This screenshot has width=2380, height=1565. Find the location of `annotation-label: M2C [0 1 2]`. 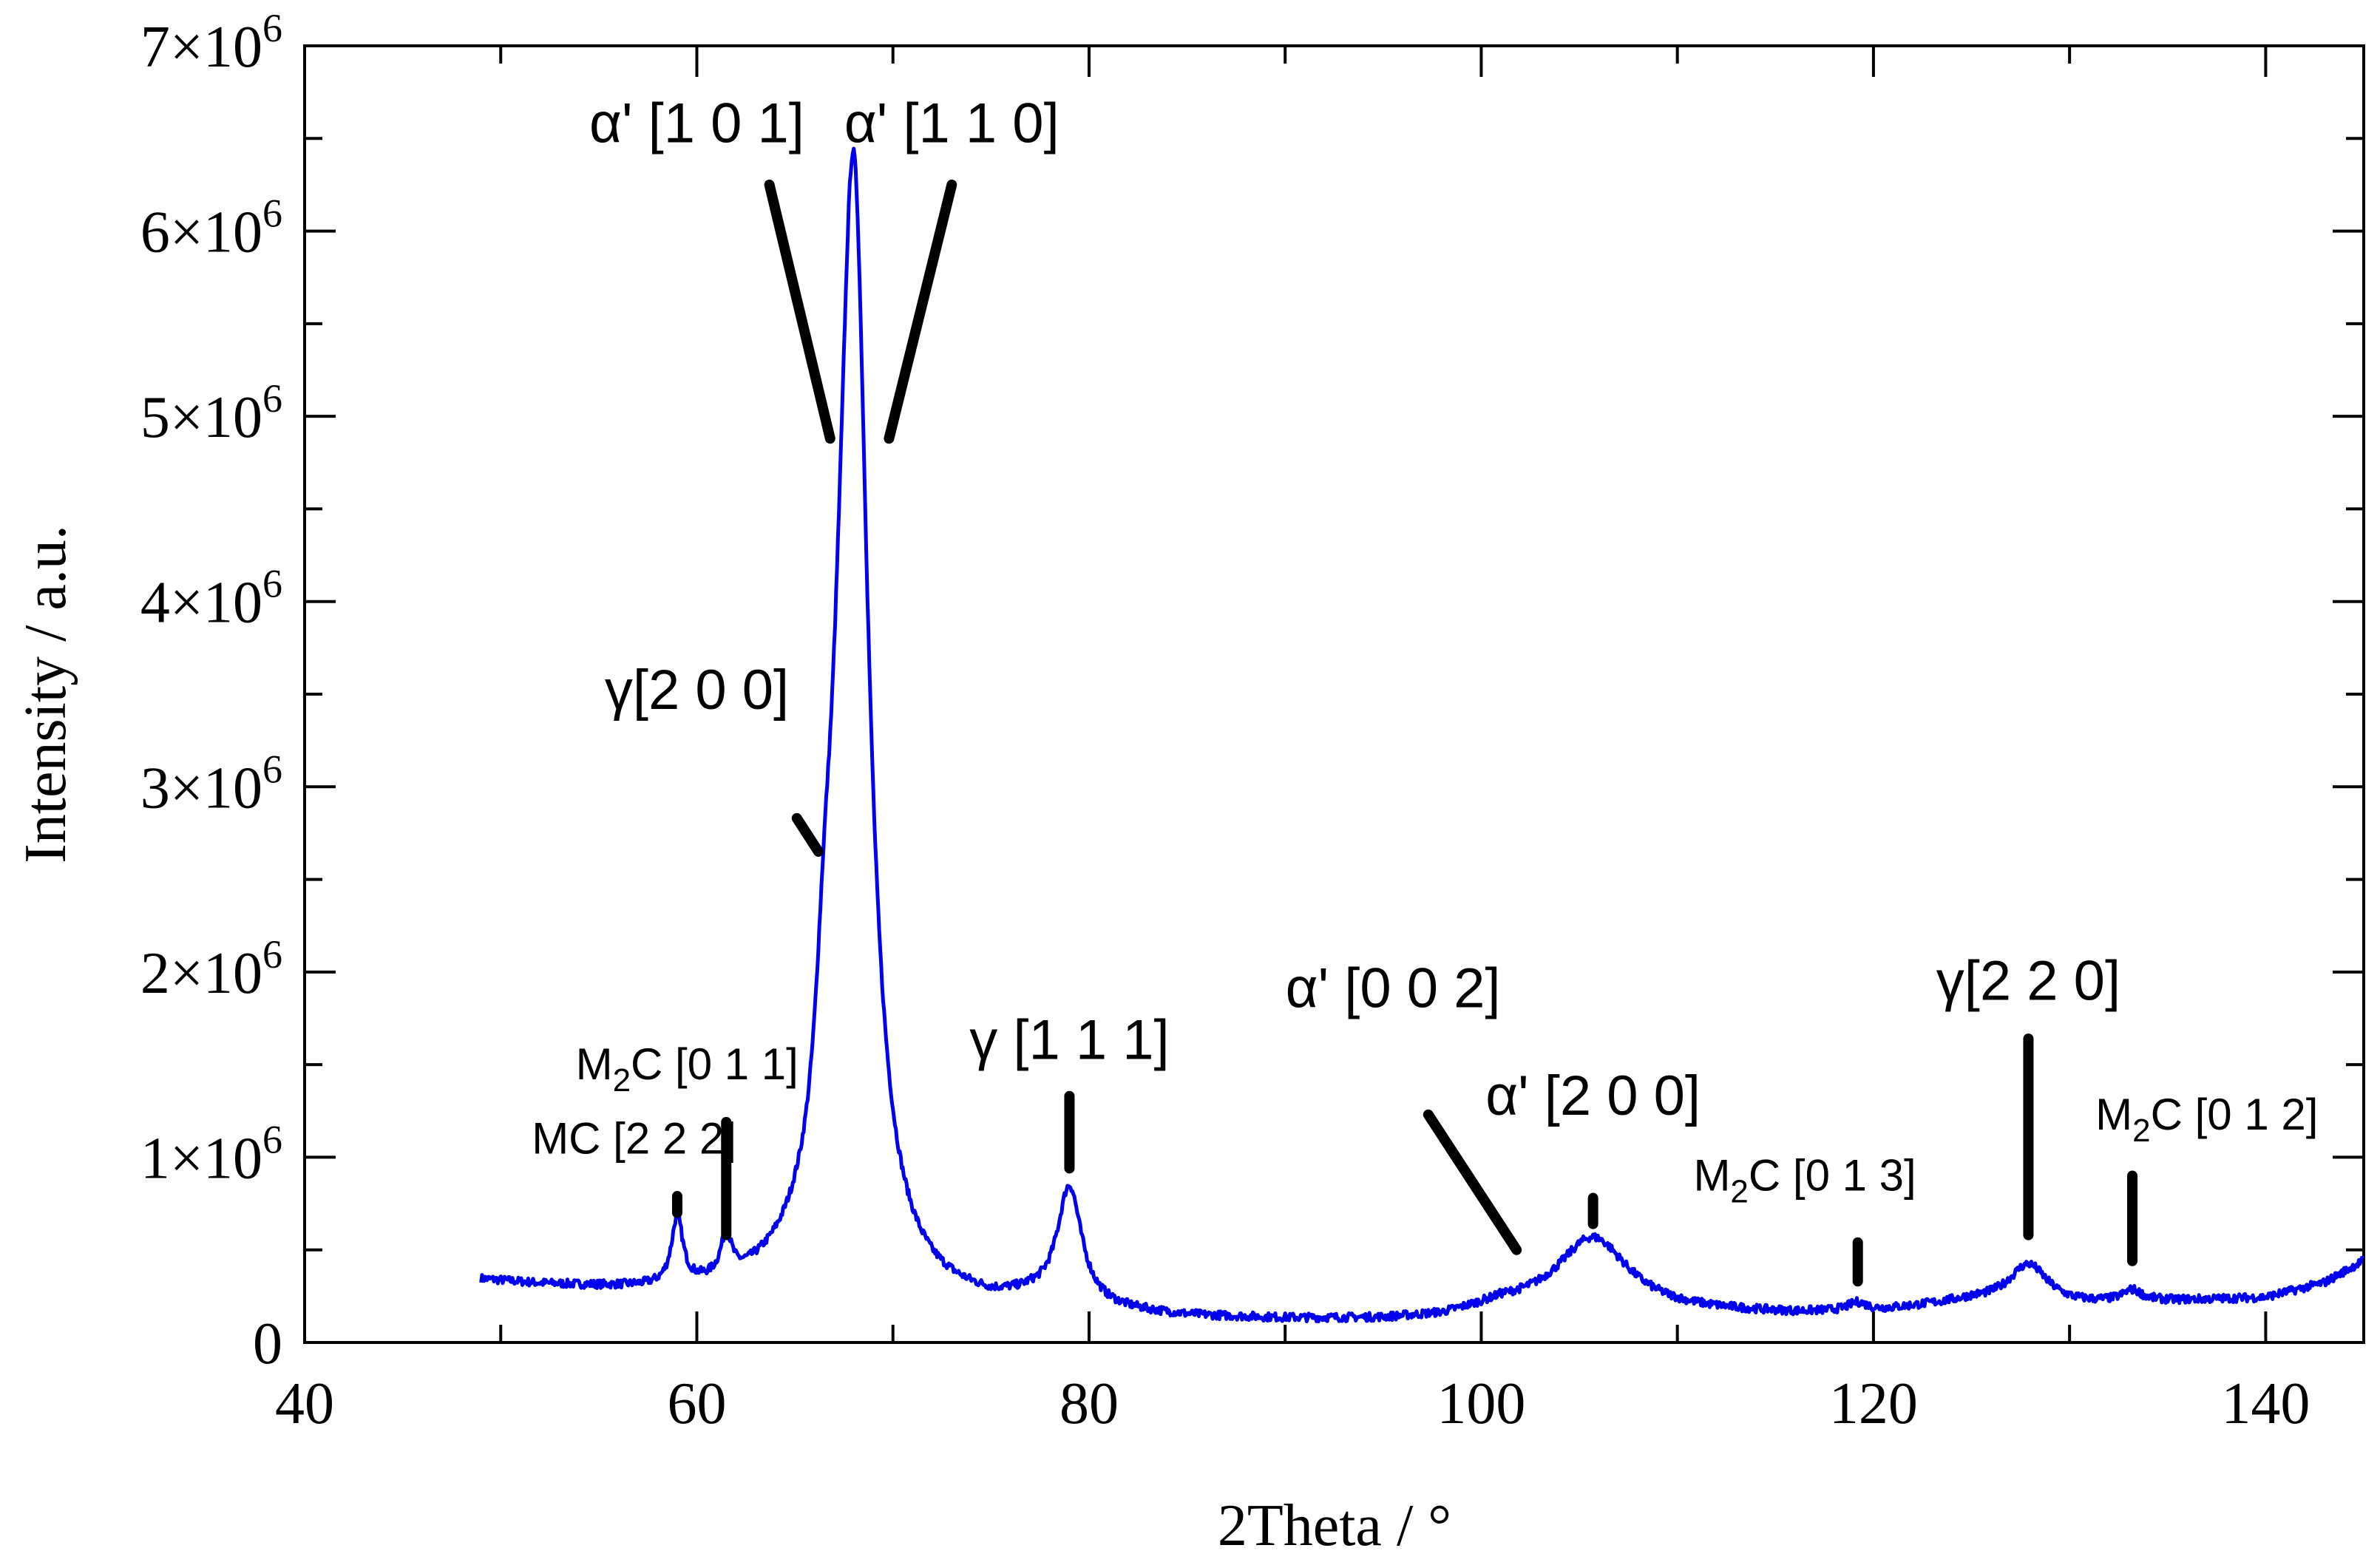

annotation-label: M2C [0 1 2] is located at coordinates (2207, 1119).